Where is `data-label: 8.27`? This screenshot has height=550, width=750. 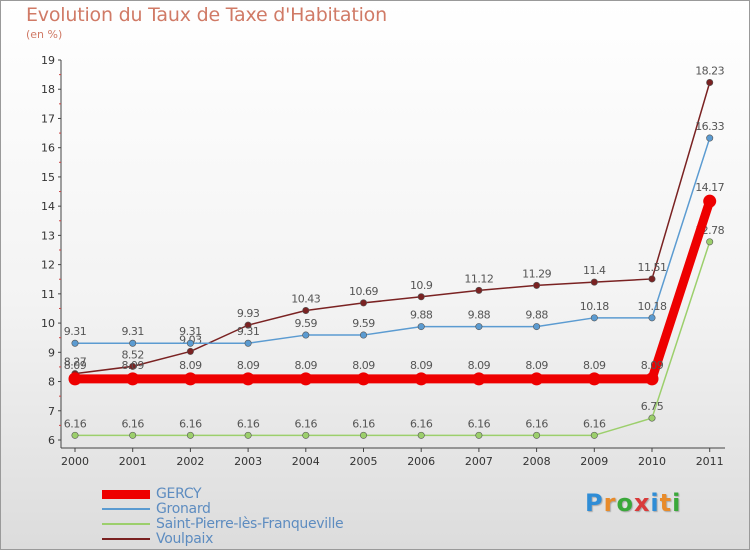 data-label: 8.27 is located at coordinates (75, 362).